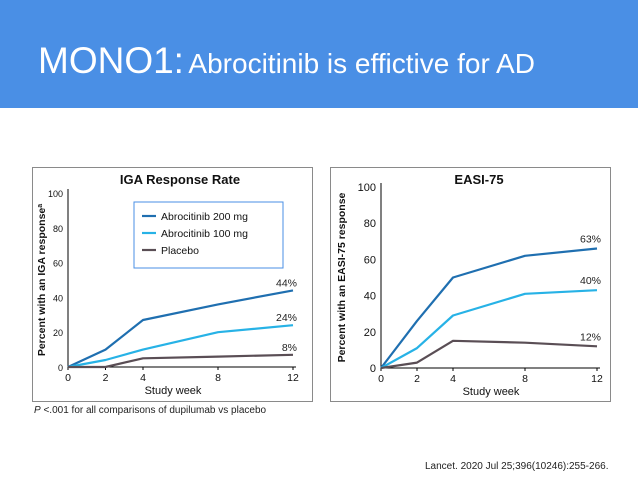 This screenshot has width=638, height=478. Describe the element at coordinates (42, 280) in the screenshot. I see `y-axis-label: Percent with an IGA responsea` at that location.